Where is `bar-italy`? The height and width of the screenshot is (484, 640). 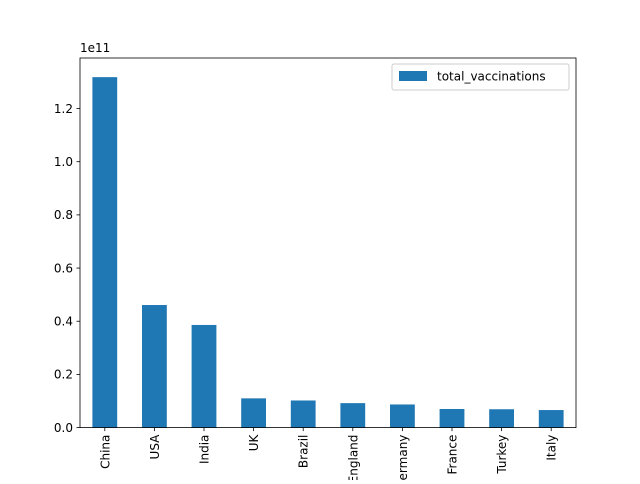 bar-italy is located at coordinates (551, 419).